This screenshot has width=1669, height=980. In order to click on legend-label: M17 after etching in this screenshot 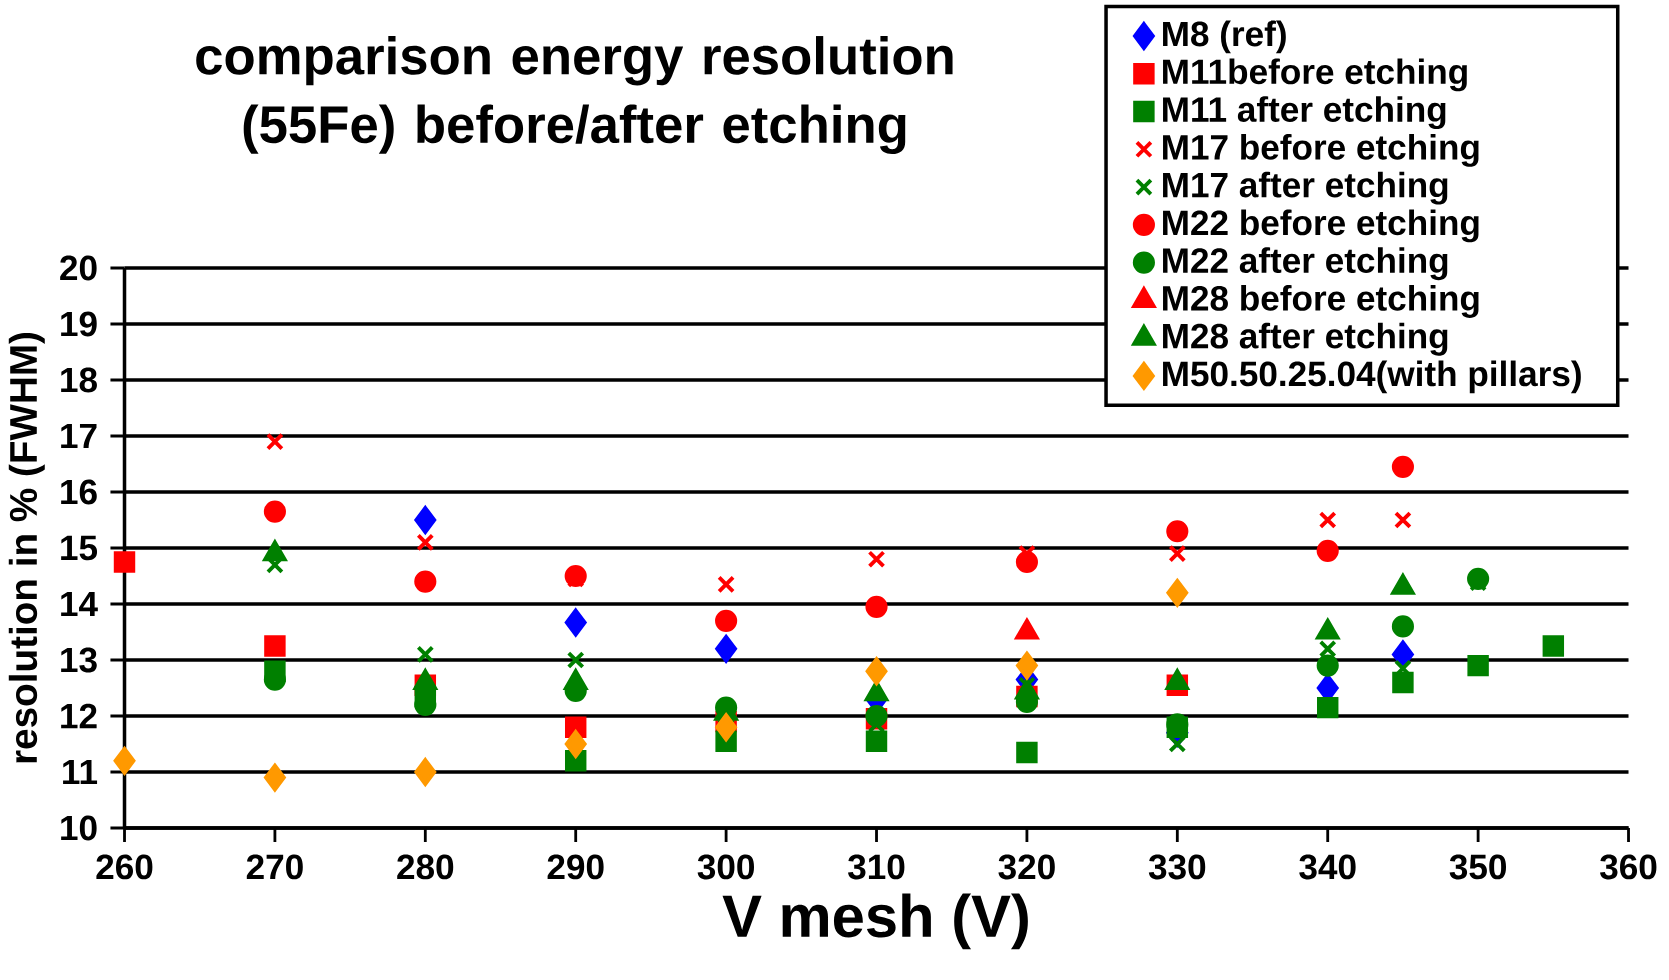, I will do `click(1305, 188)`.